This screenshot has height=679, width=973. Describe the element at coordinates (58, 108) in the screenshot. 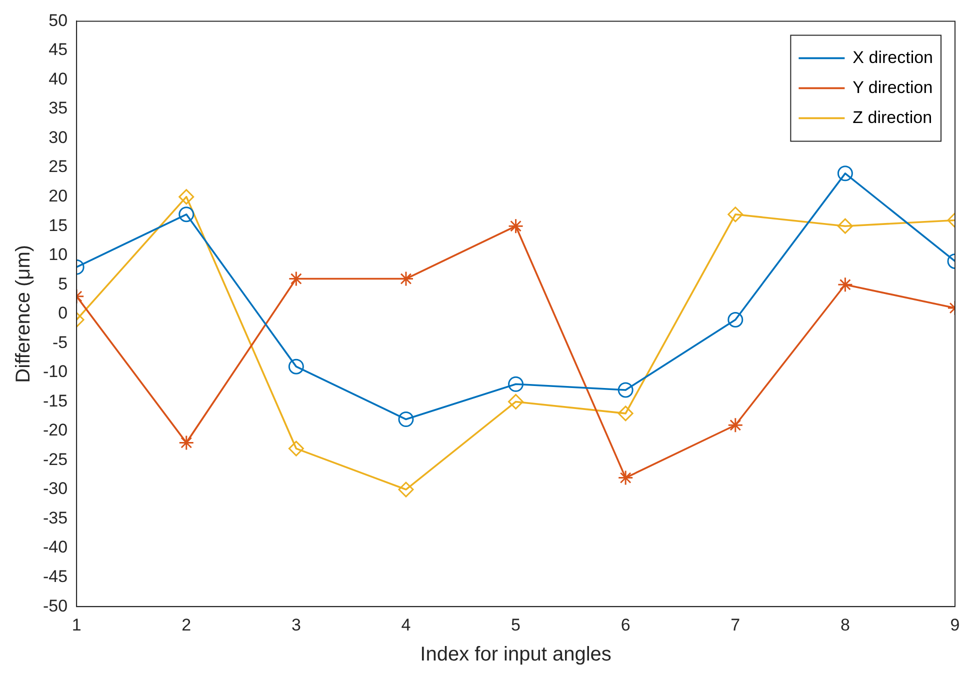

I see `y-tick-label: 35` at that location.